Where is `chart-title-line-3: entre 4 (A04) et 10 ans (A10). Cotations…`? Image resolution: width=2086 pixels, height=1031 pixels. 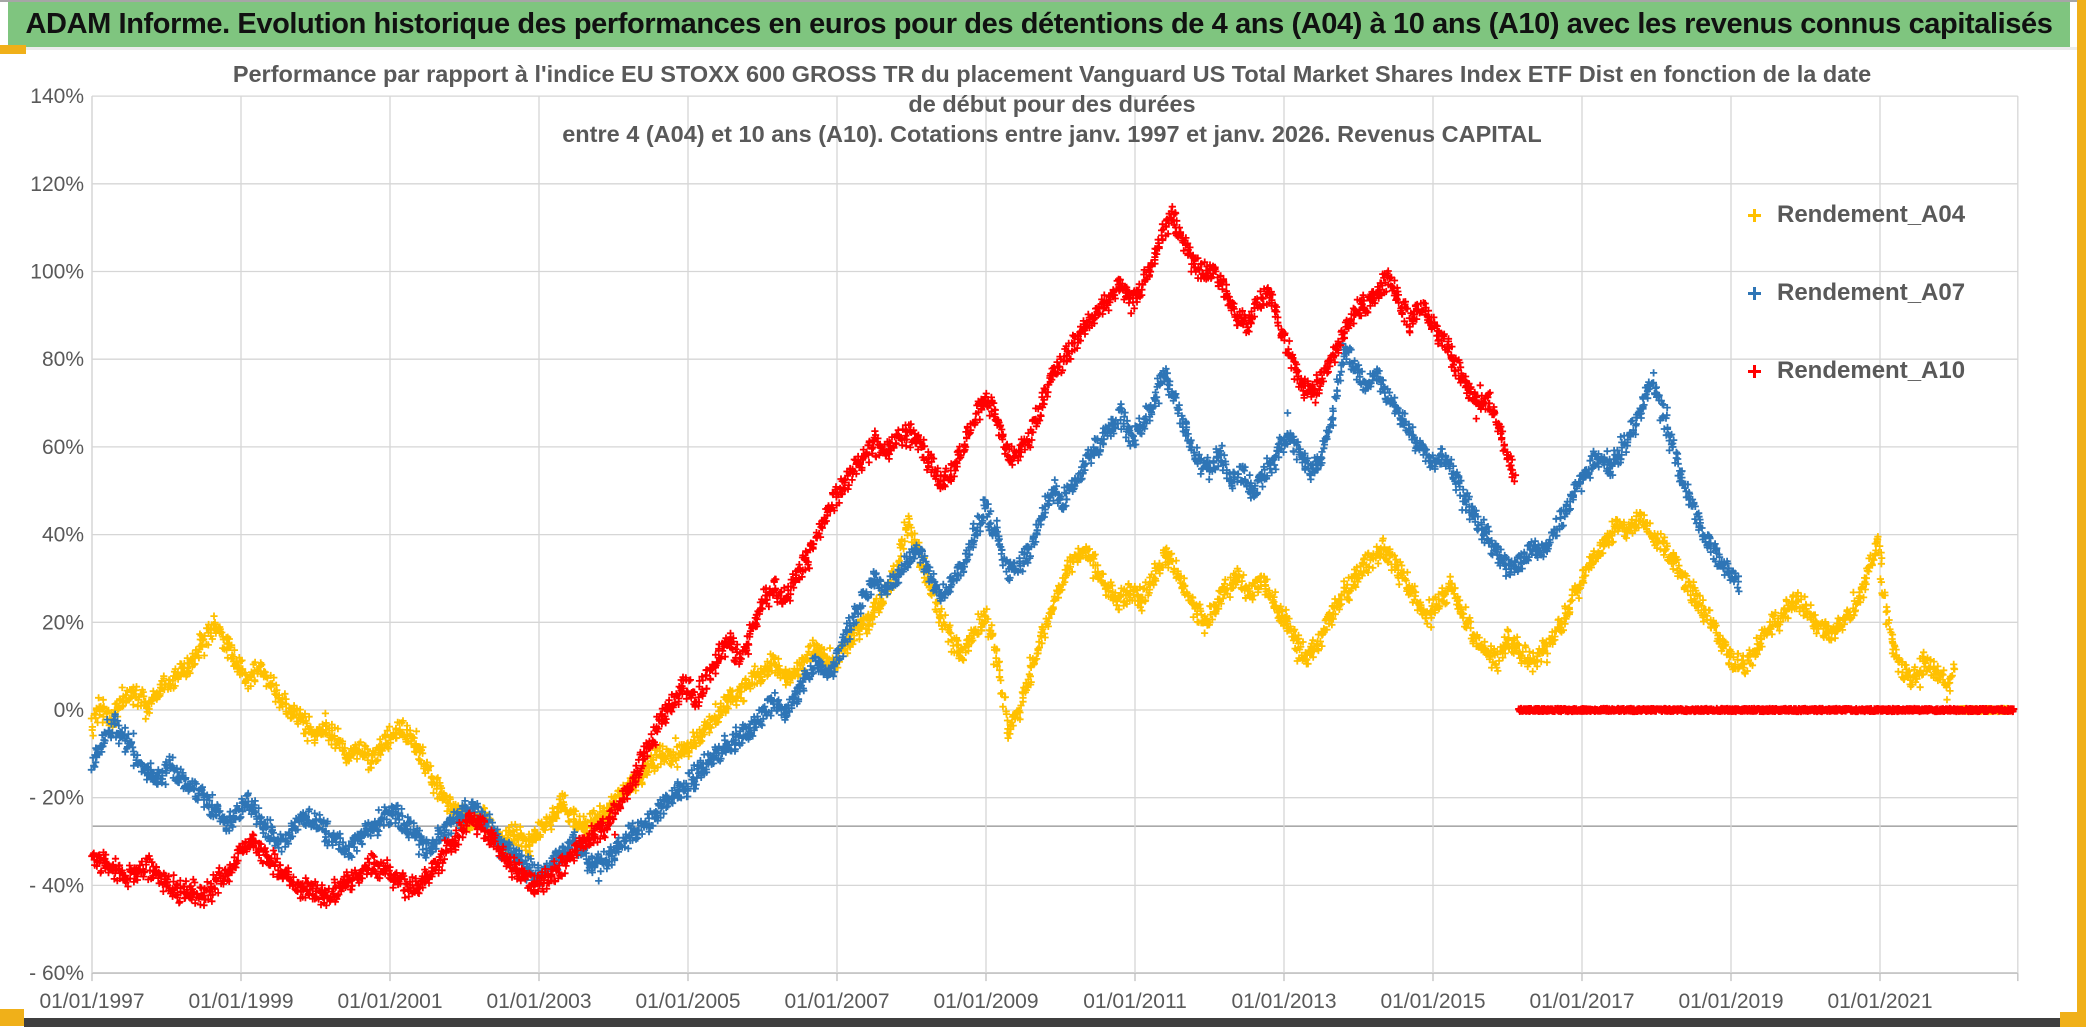
chart-title-line-3: entre 4 (A04) et 10 ans (A10). Cotations… is located at coordinates (1052, 134).